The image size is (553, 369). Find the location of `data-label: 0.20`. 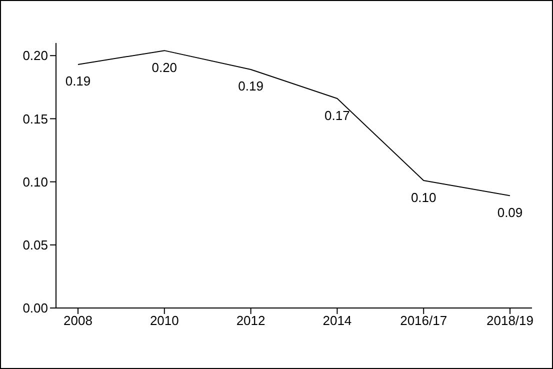

data-label: 0.20 is located at coordinates (165, 67).